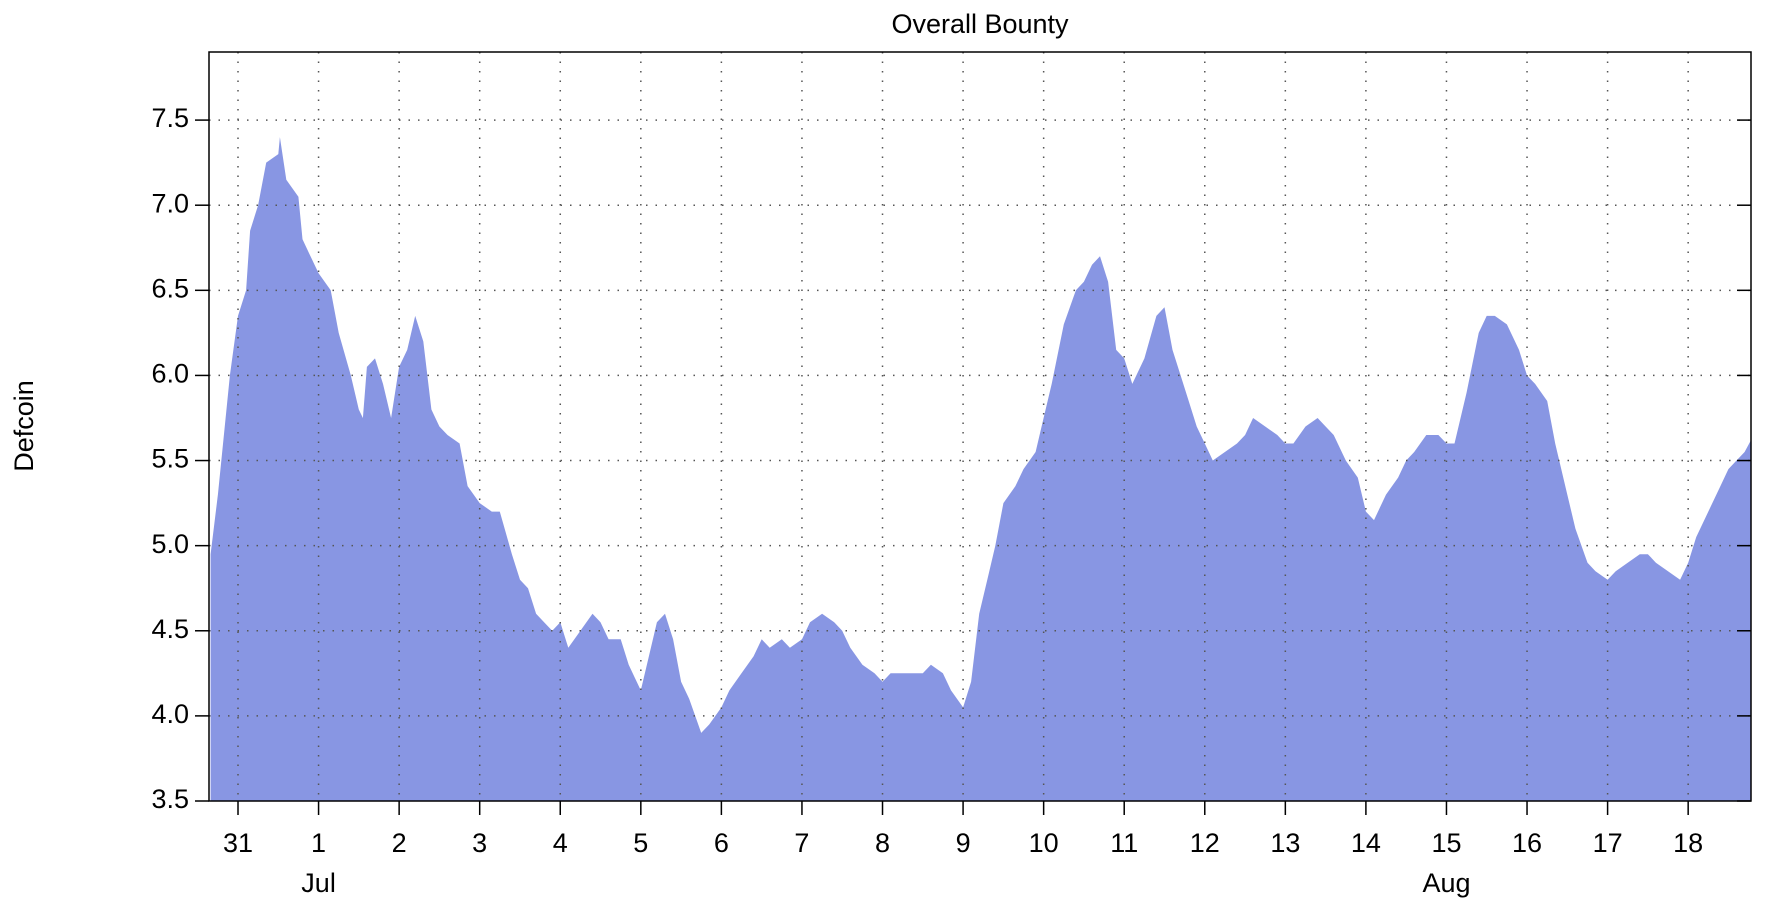 This screenshot has width=1767, height=903. What do you see at coordinates (1446, 843) in the screenshot?
I see `x-tick-label: 15` at bounding box center [1446, 843].